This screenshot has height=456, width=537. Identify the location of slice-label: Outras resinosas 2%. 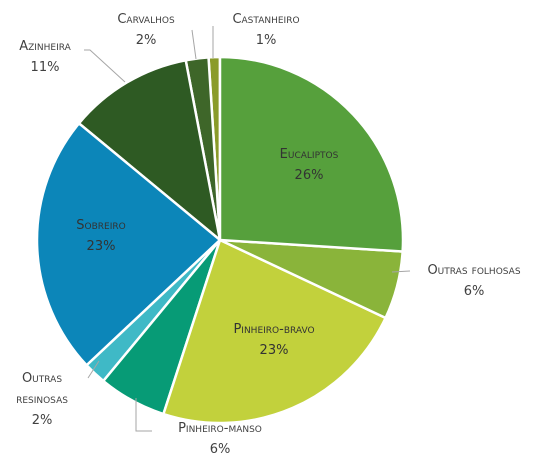
(42, 399).